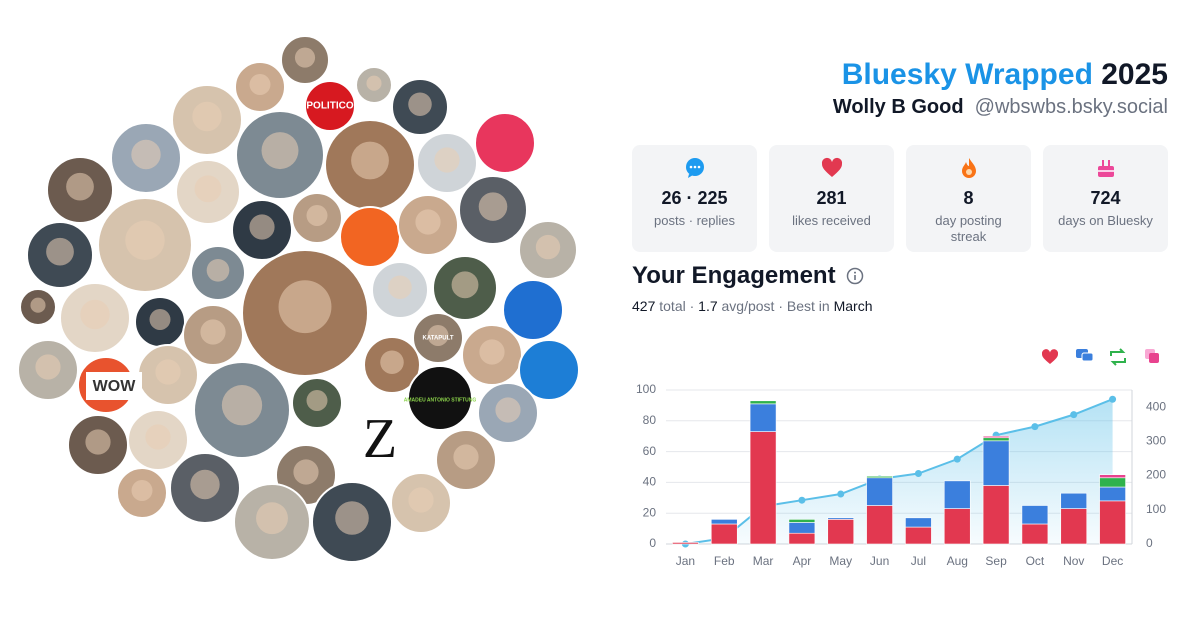 This screenshot has height=630, width=1200. I want to click on x-tick-label: Sep, so click(996, 561).